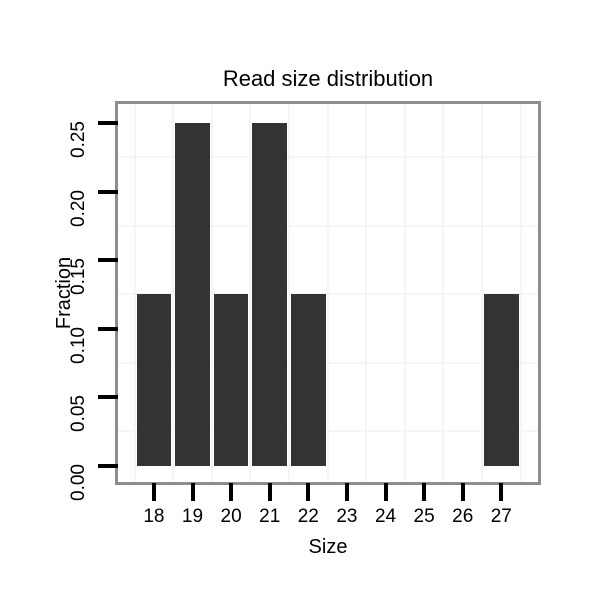 The height and width of the screenshot is (600, 600). I want to click on y-tick-0.25, so click(108, 123).